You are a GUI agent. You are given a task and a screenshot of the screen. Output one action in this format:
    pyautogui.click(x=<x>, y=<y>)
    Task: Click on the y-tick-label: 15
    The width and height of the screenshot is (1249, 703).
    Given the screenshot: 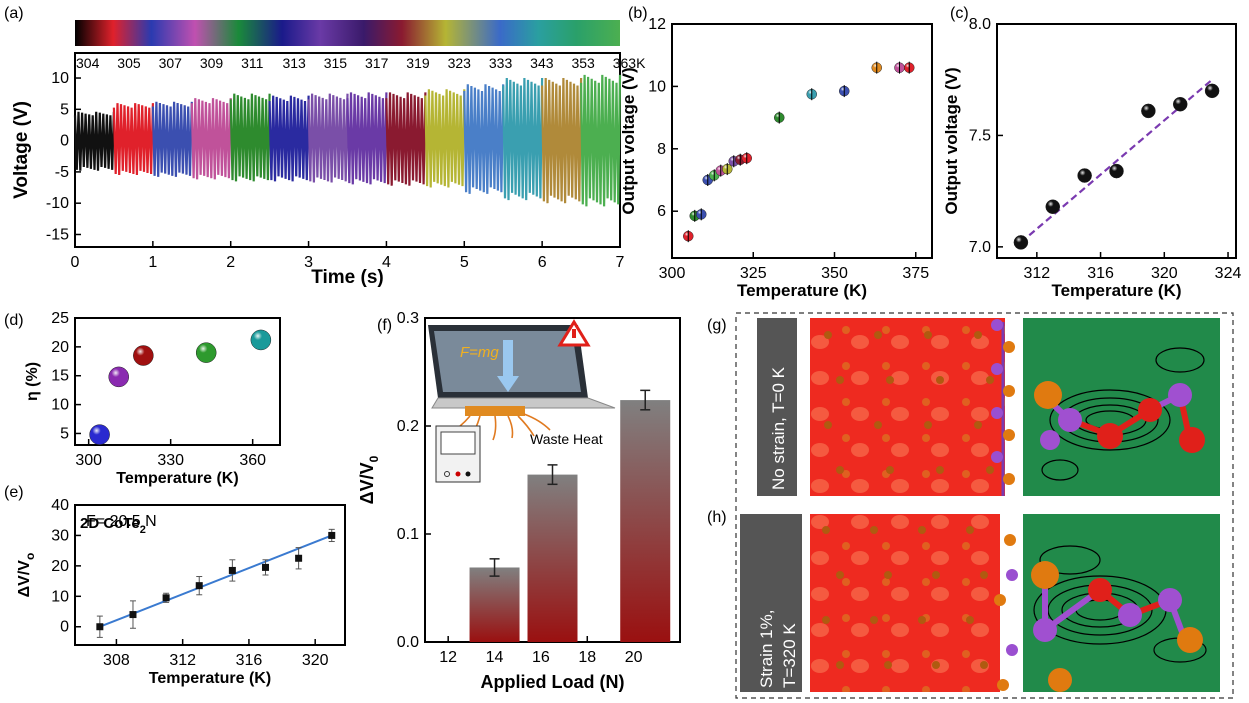 What is the action you would take?
    pyautogui.click(x=60, y=376)
    